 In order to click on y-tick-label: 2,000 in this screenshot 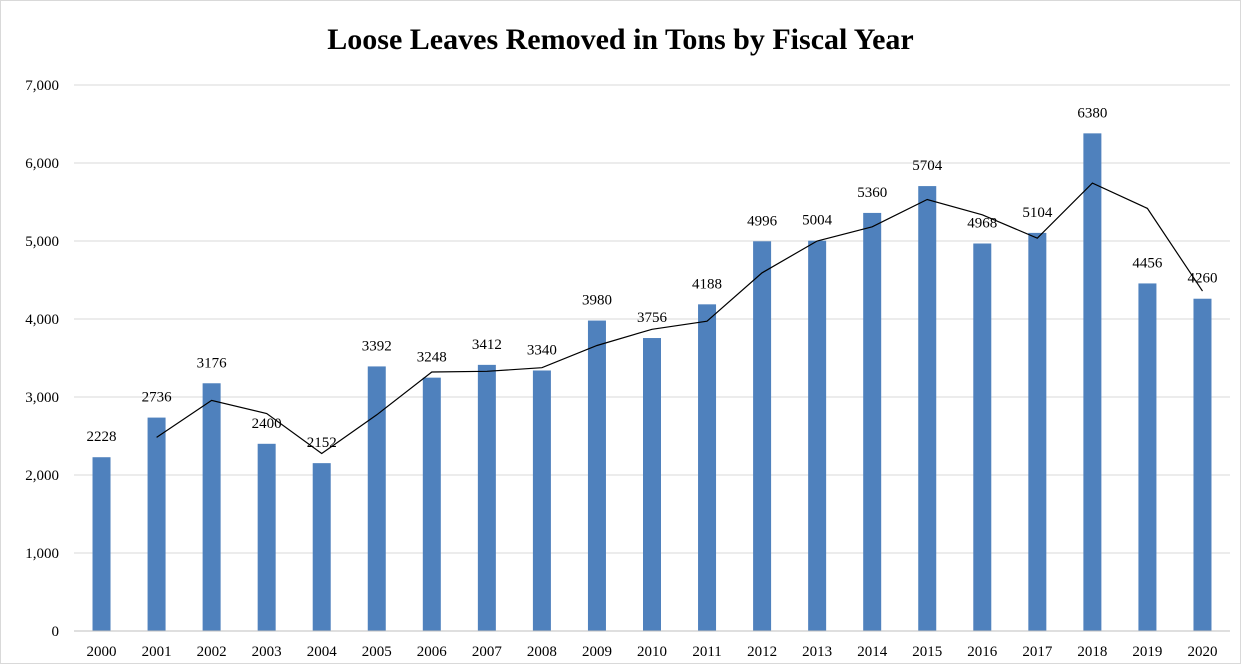, I will do `click(42, 476)`.